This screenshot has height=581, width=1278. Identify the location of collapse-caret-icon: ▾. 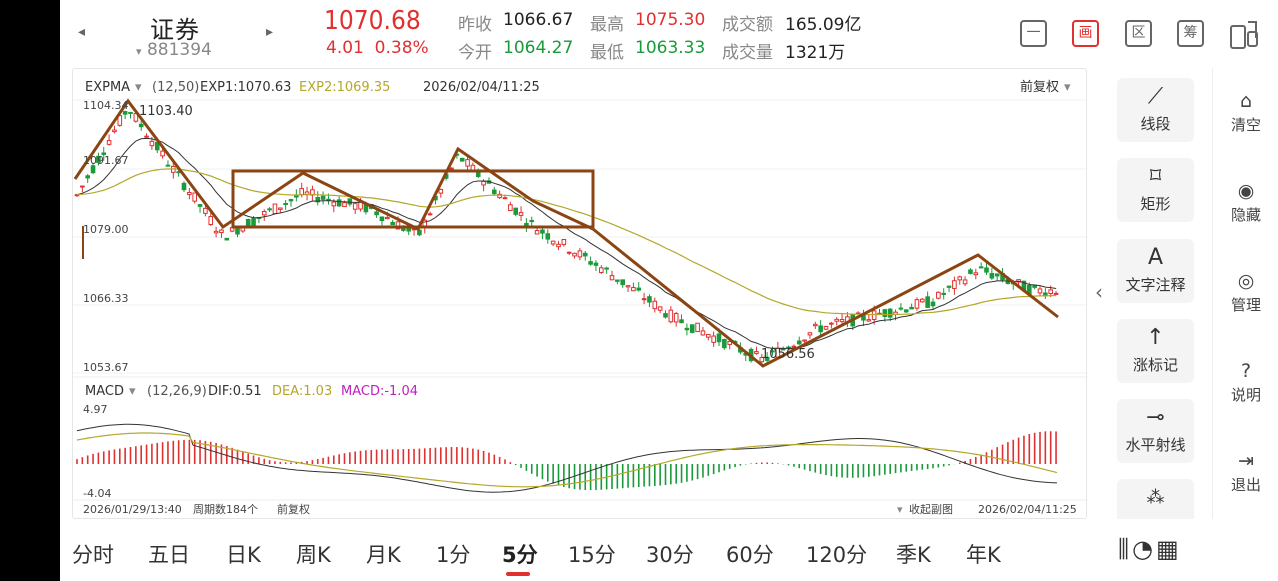
(900, 509).